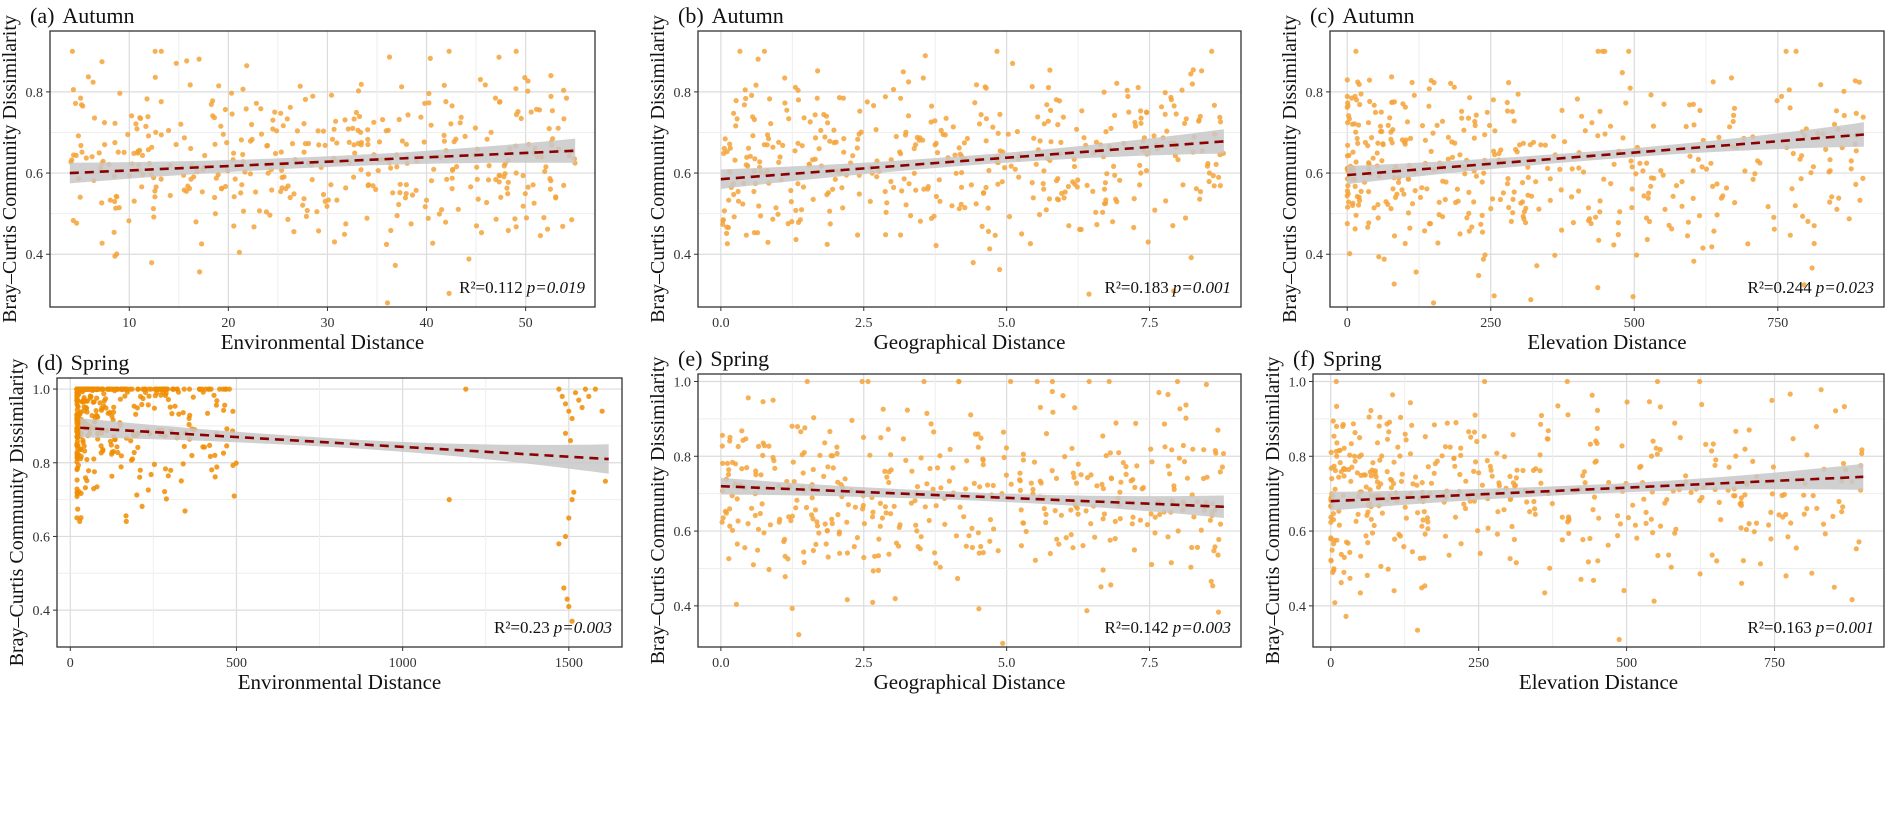 This screenshot has height=837, width=1902. What do you see at coordinates (42, 537) in the screenshot?
I see `y-tick-label: 0.6` at bounding box center [42, 537].